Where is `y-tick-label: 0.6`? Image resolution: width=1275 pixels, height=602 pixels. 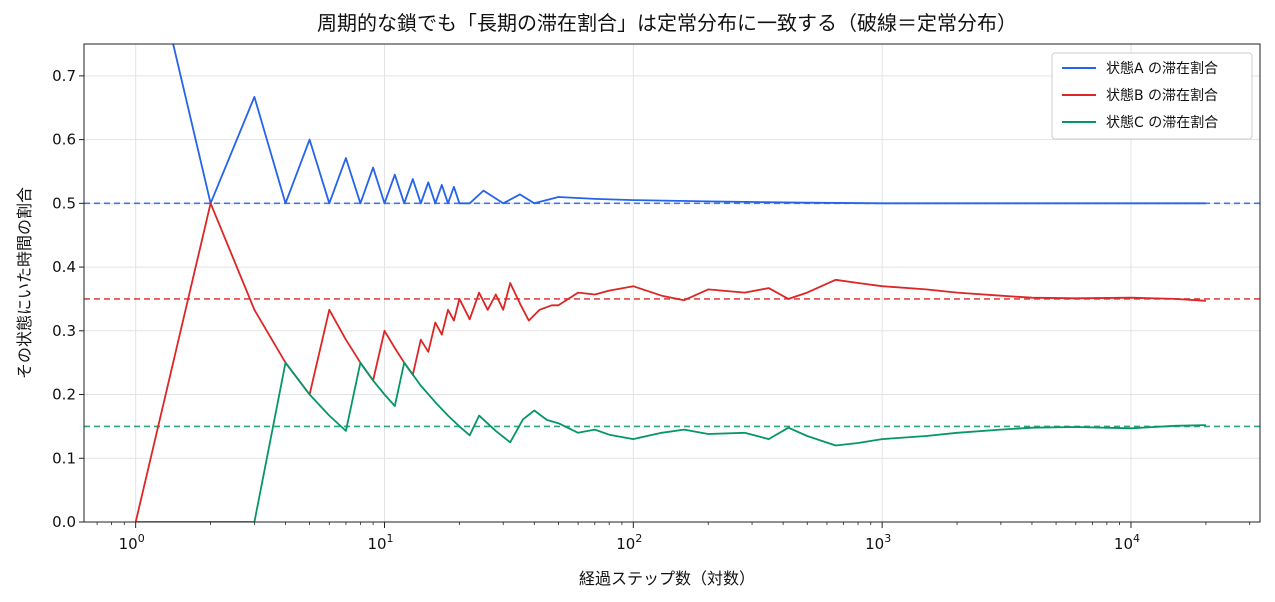 y-tick-label: 0.6 is located at coordinates (64, 140).